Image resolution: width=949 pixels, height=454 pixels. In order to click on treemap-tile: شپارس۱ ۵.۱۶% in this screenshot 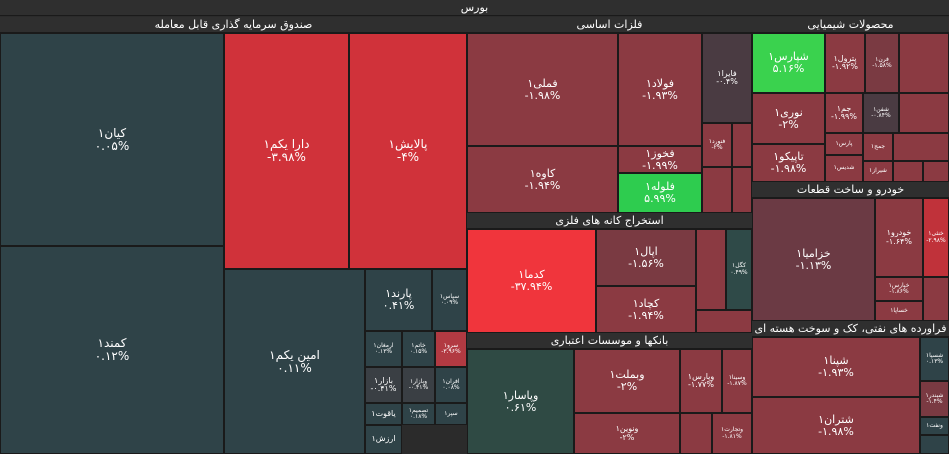, I will do `click(788, 63)`.